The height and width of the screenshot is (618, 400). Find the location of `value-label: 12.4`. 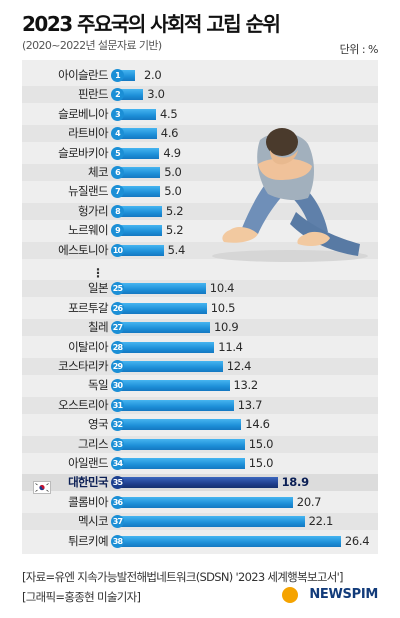

value-label: 12.4 is located at coordinates (239, 366).